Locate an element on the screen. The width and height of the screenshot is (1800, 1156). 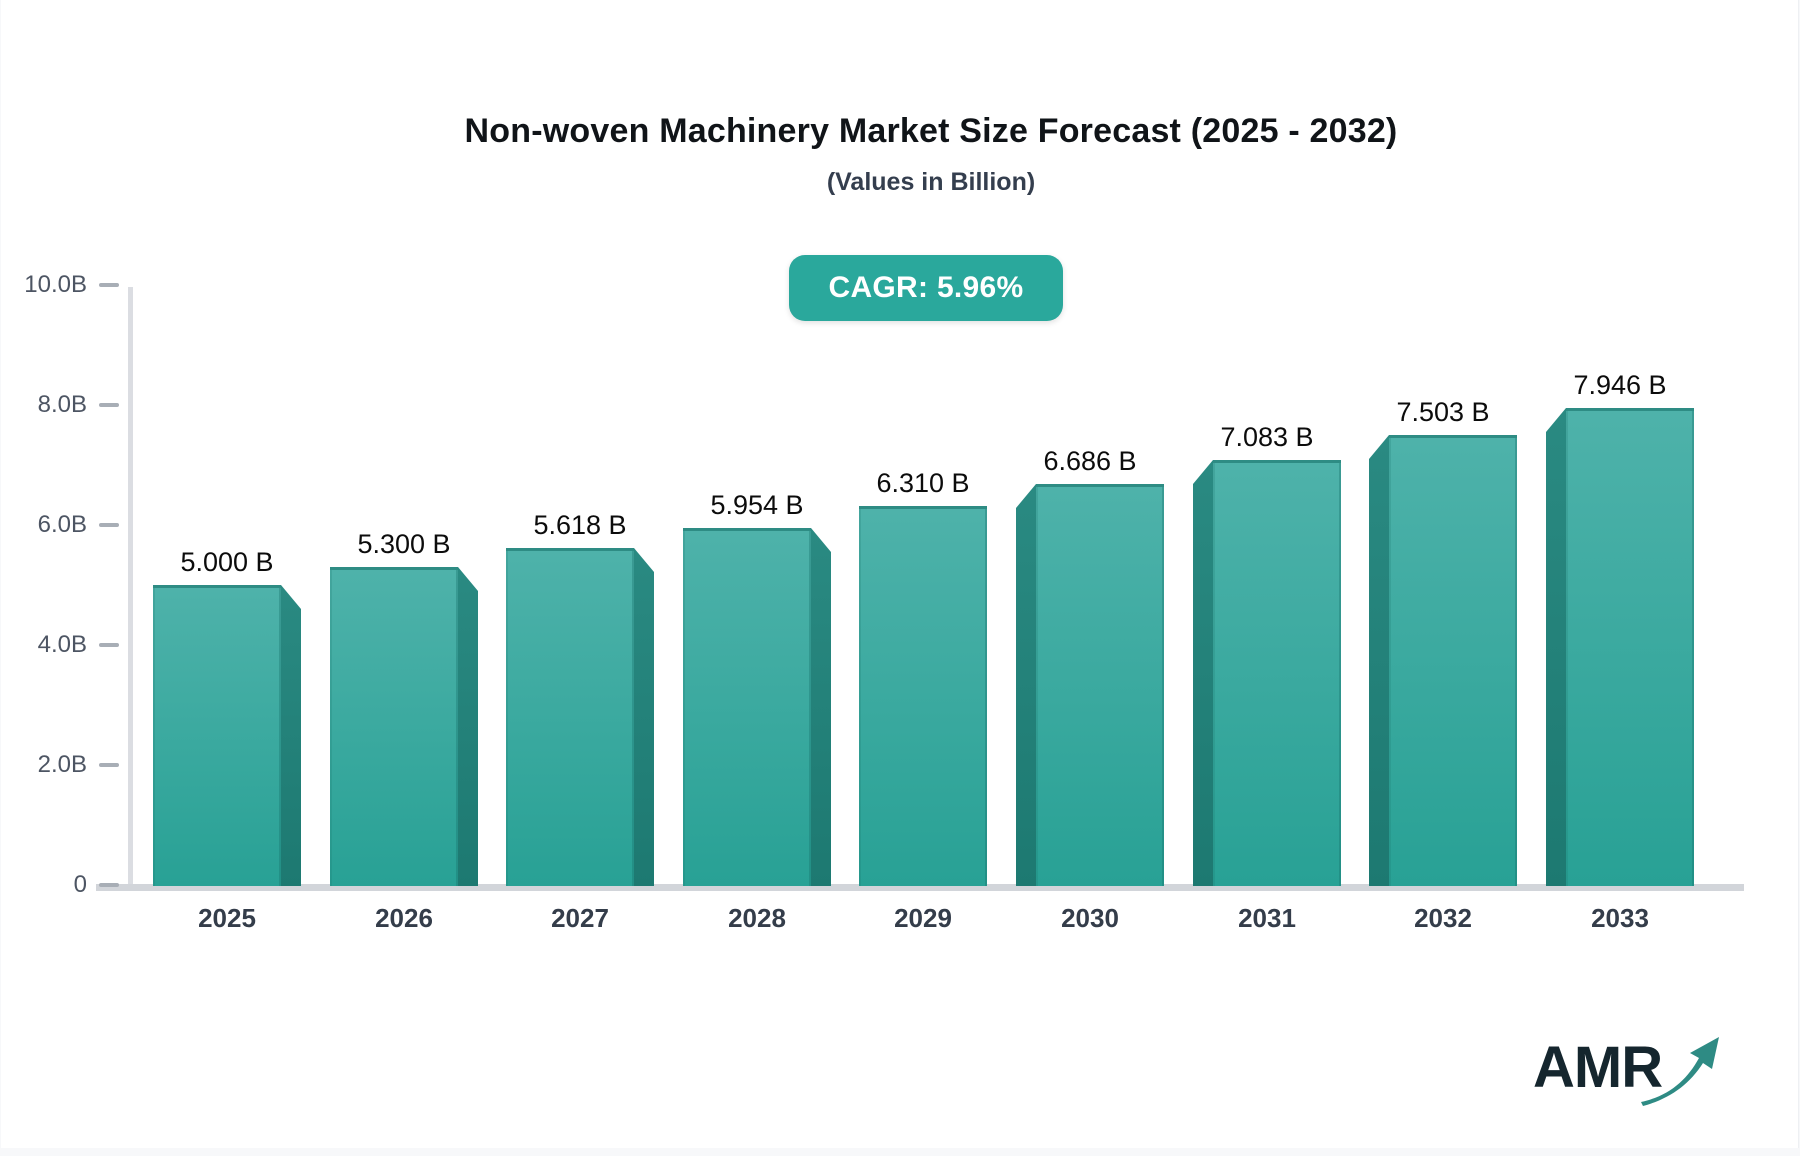
bar-2030 is located at coordinates (1100, 685).